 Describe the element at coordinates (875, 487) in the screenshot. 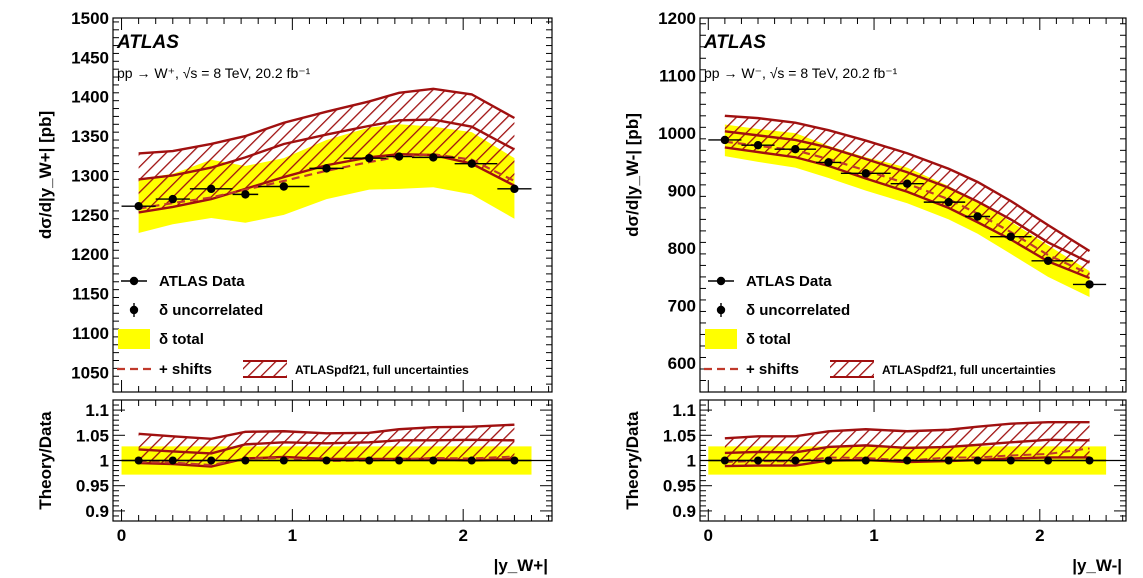

I see `ratio-plot: 0.9 0.95 1 1.05 1.1 0 1 2 Theory/Data |y_W-|` at that location.